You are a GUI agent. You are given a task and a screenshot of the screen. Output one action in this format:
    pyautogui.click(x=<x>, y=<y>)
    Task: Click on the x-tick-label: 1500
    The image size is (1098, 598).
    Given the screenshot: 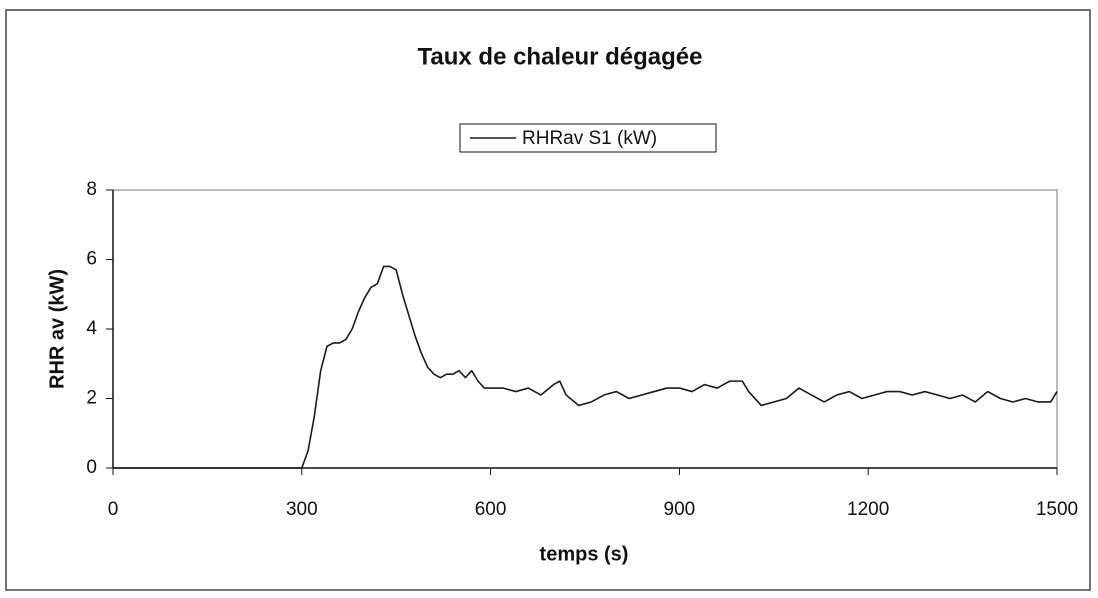 What is the action you would take?
    pyautogui.click(x=1057, y=509)
    